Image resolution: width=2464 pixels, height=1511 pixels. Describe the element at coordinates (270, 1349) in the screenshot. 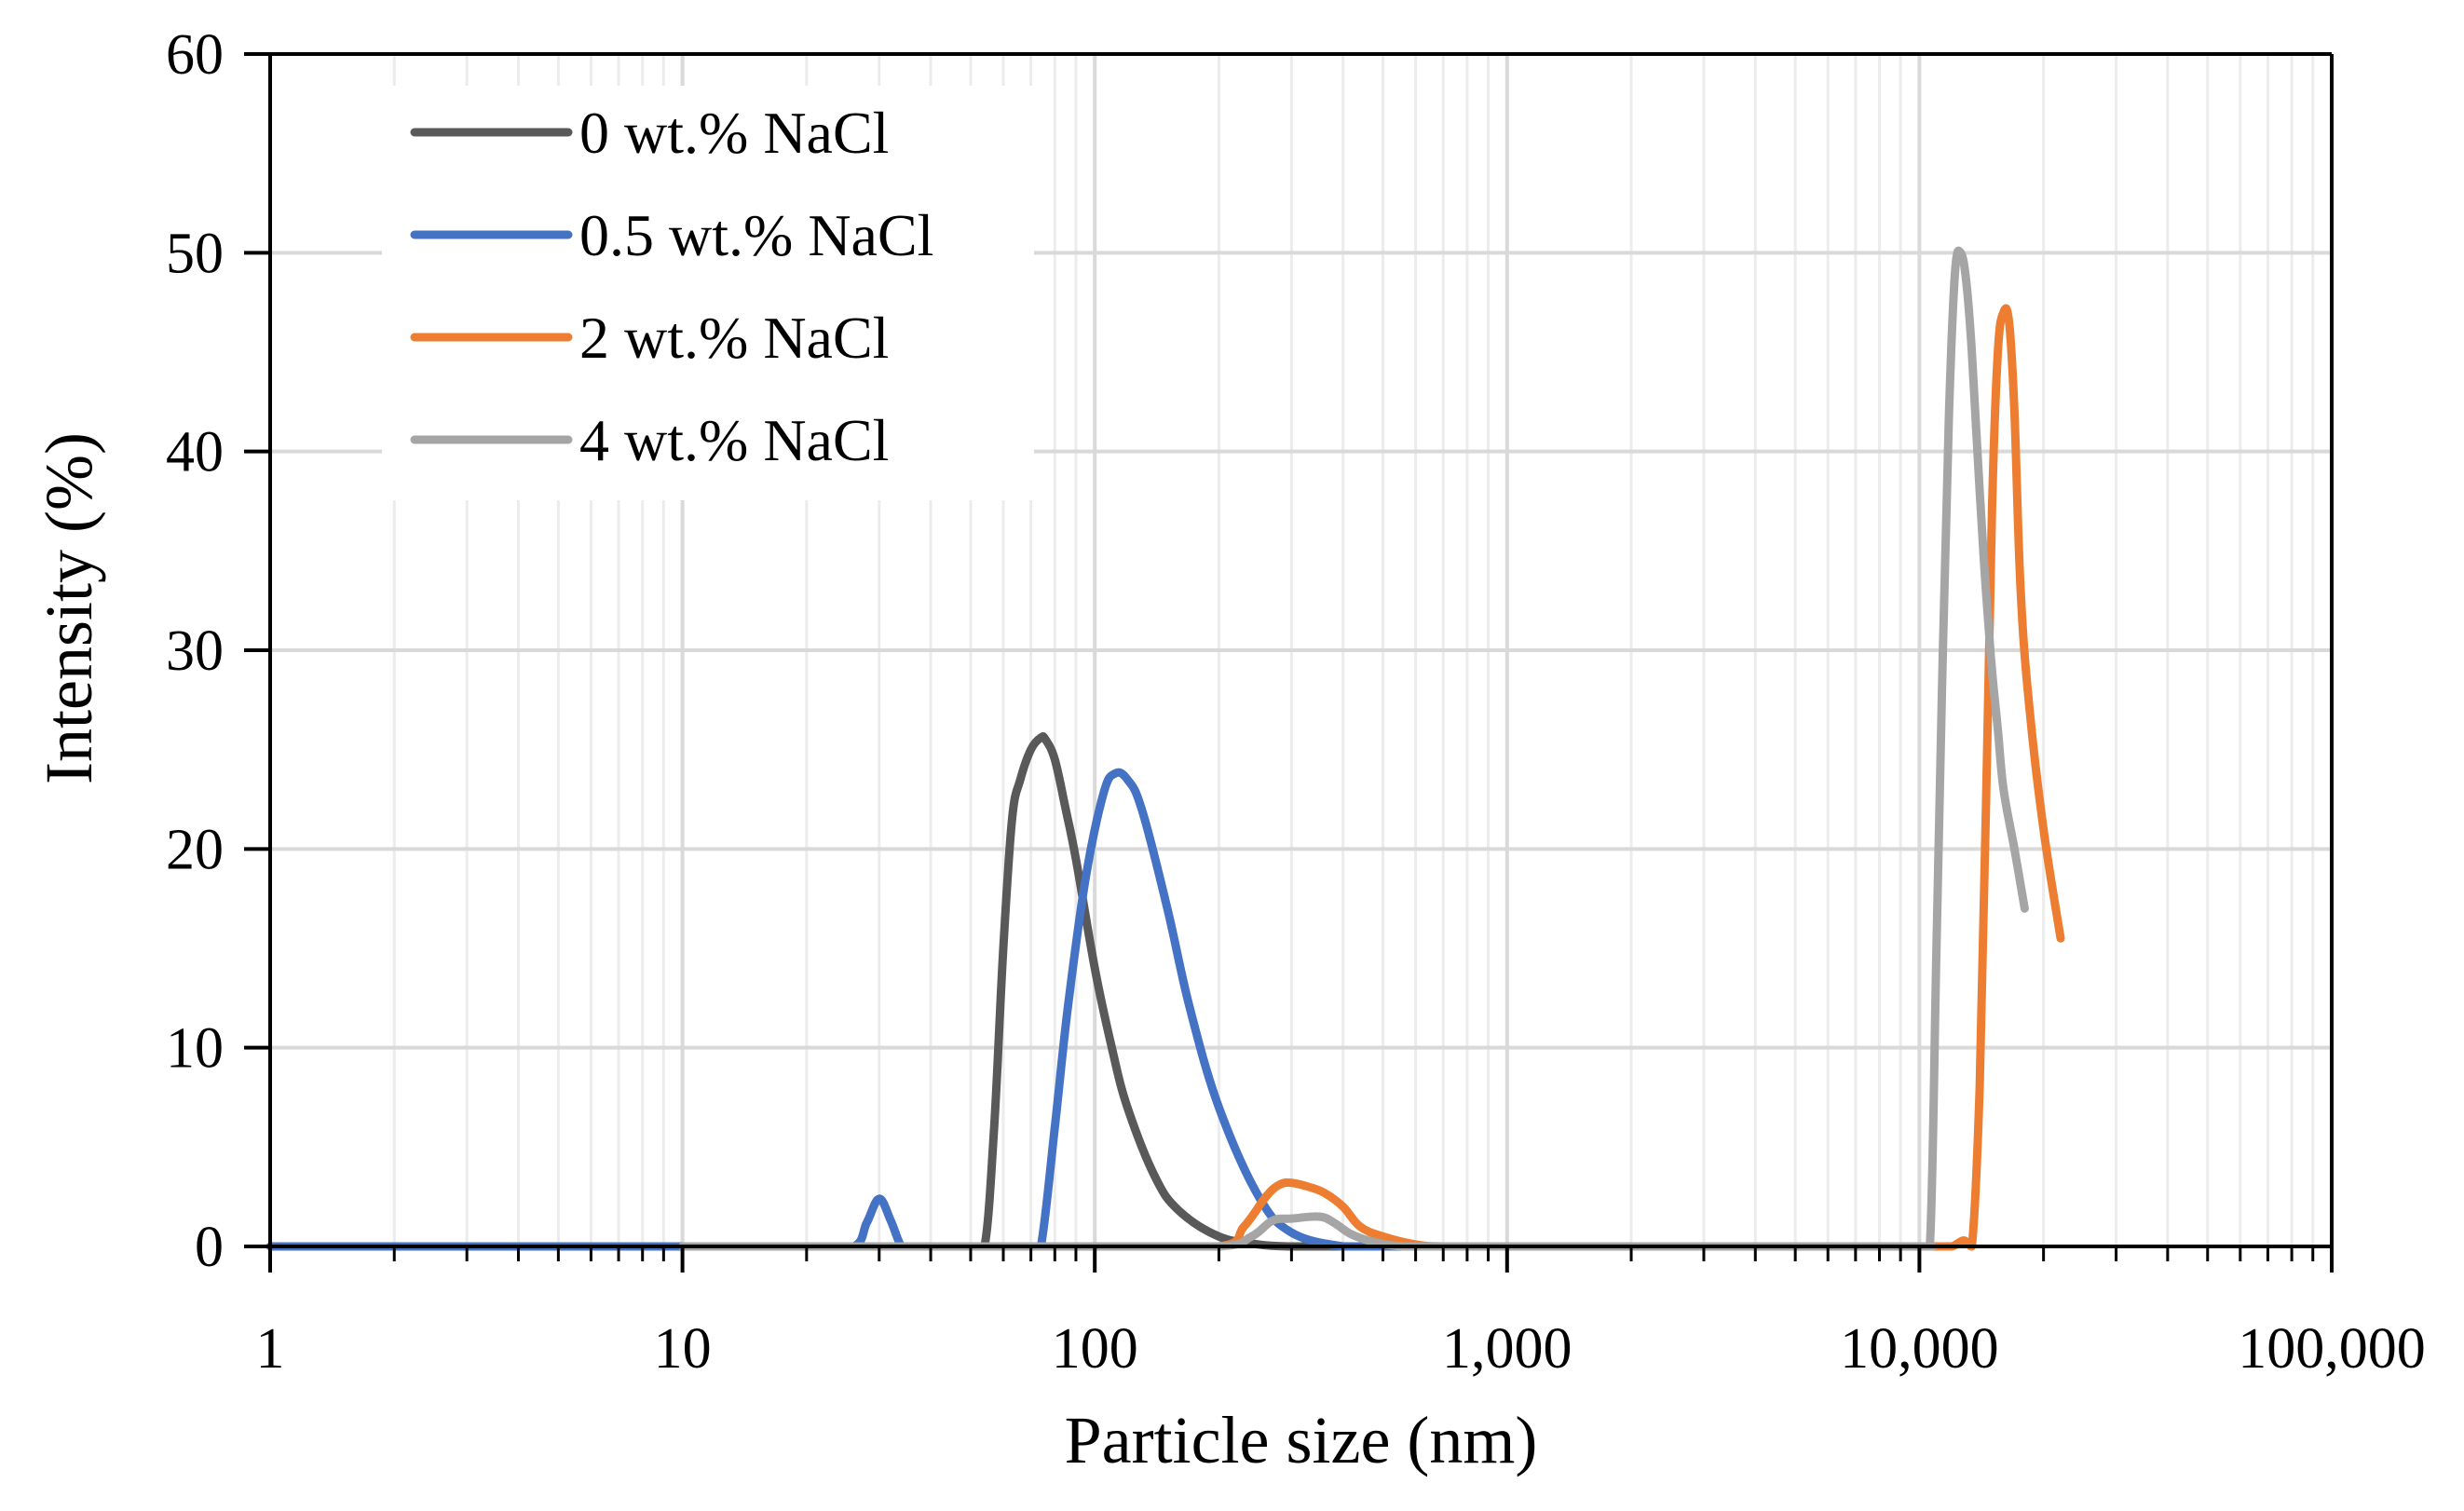

I see `x-tick-label: 1` at that location.